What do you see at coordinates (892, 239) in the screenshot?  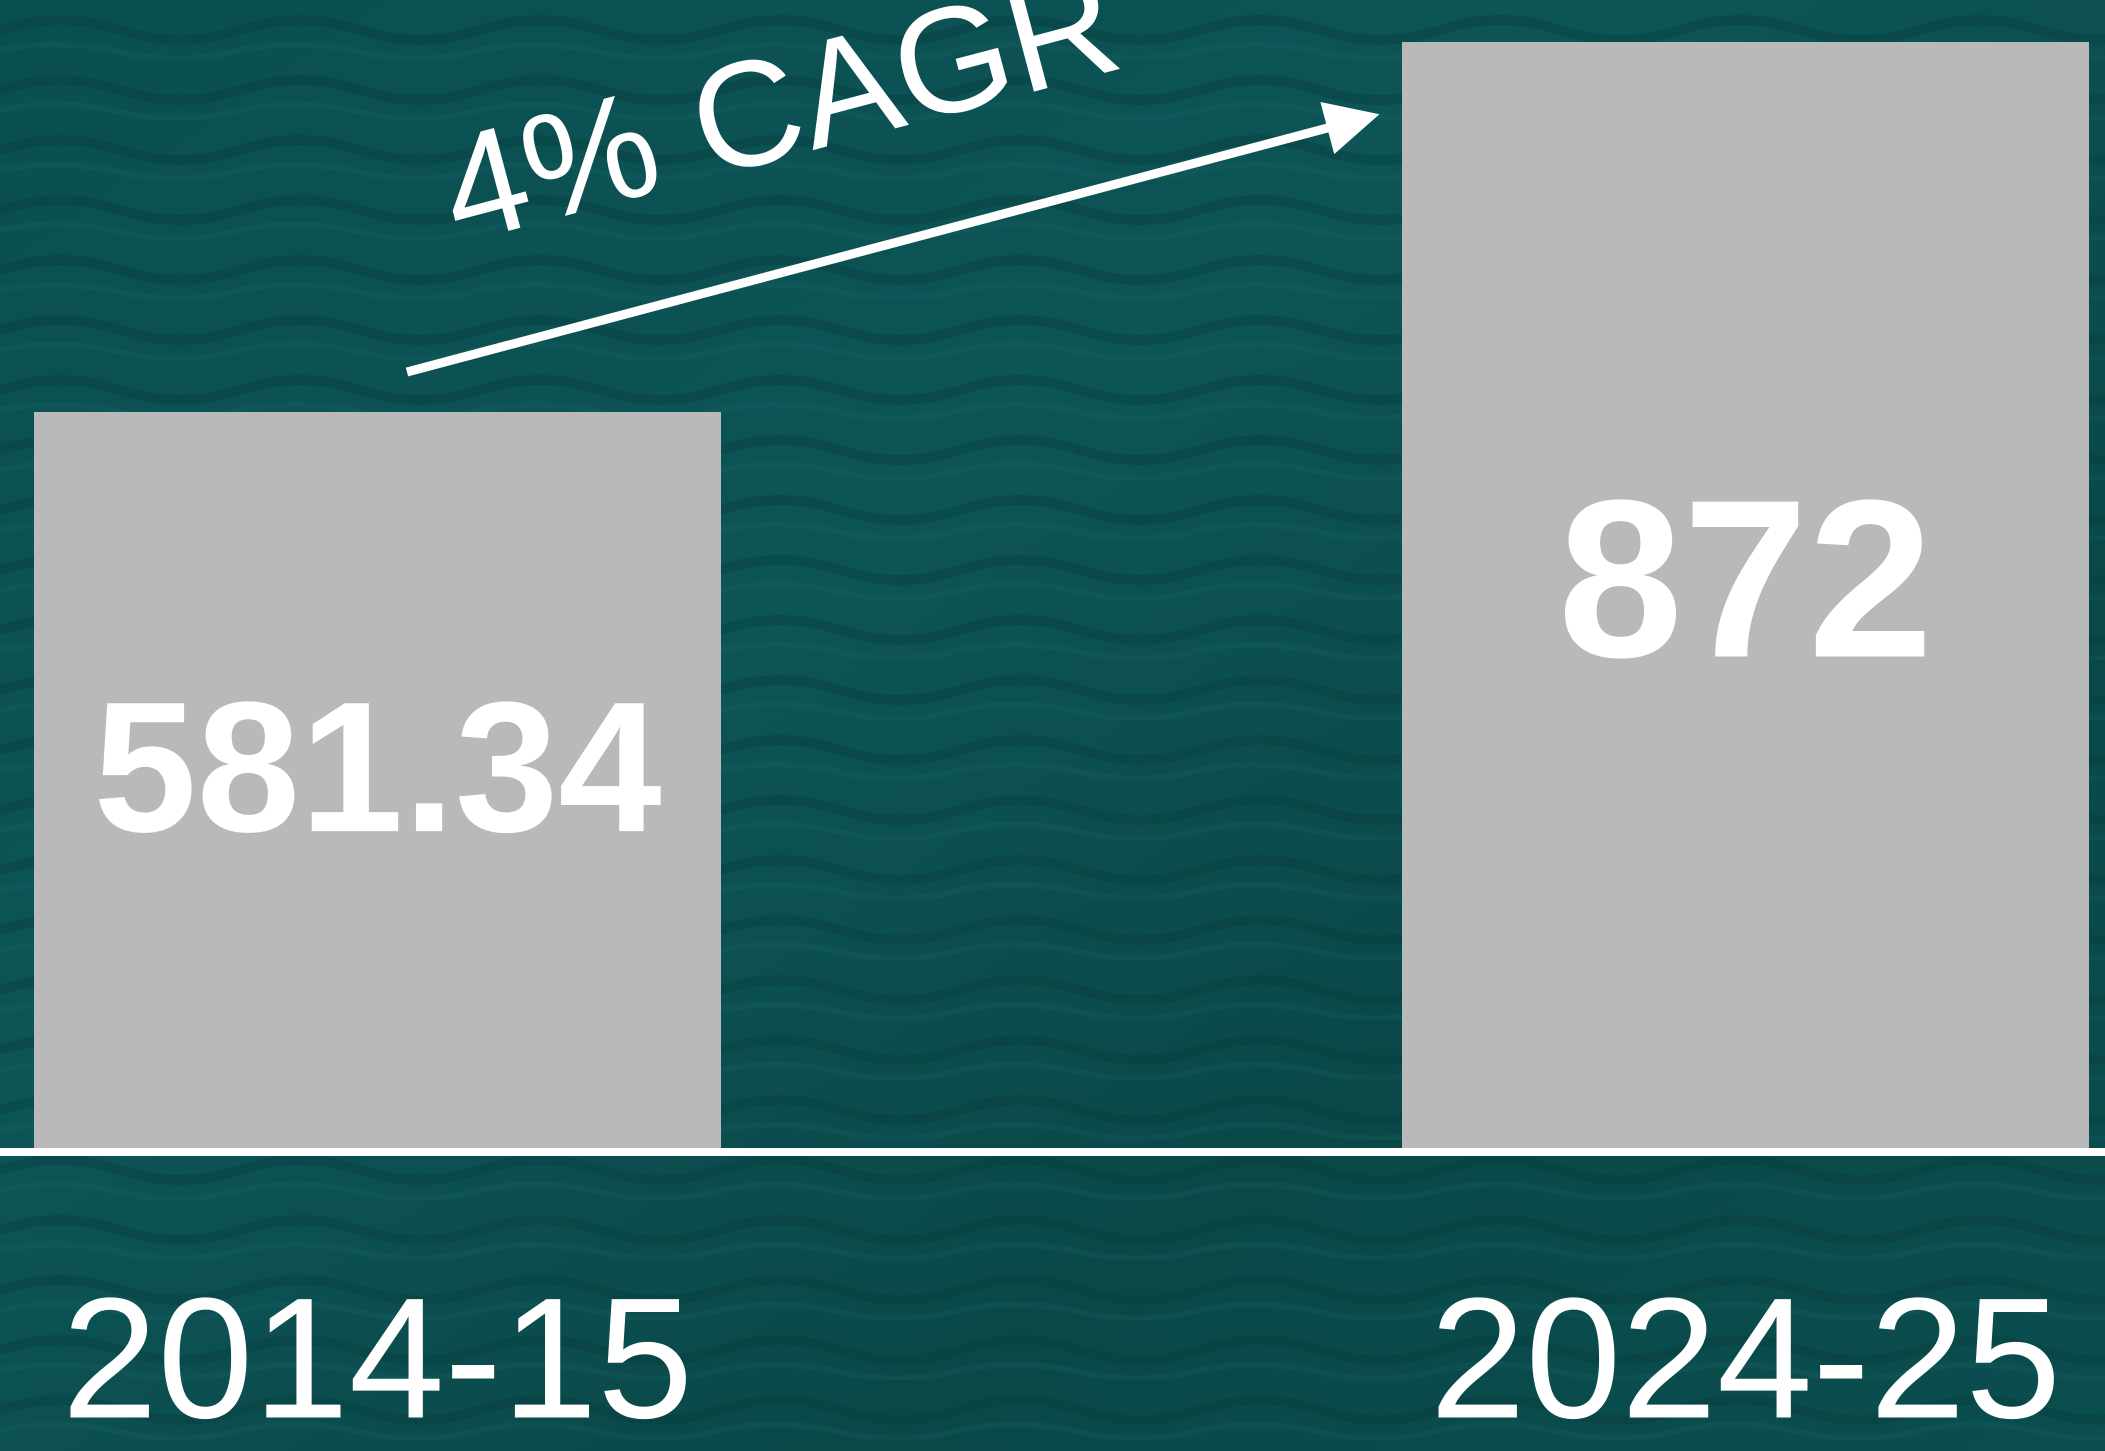 I see `cagr-arrow` at bounding box center [892, 239].